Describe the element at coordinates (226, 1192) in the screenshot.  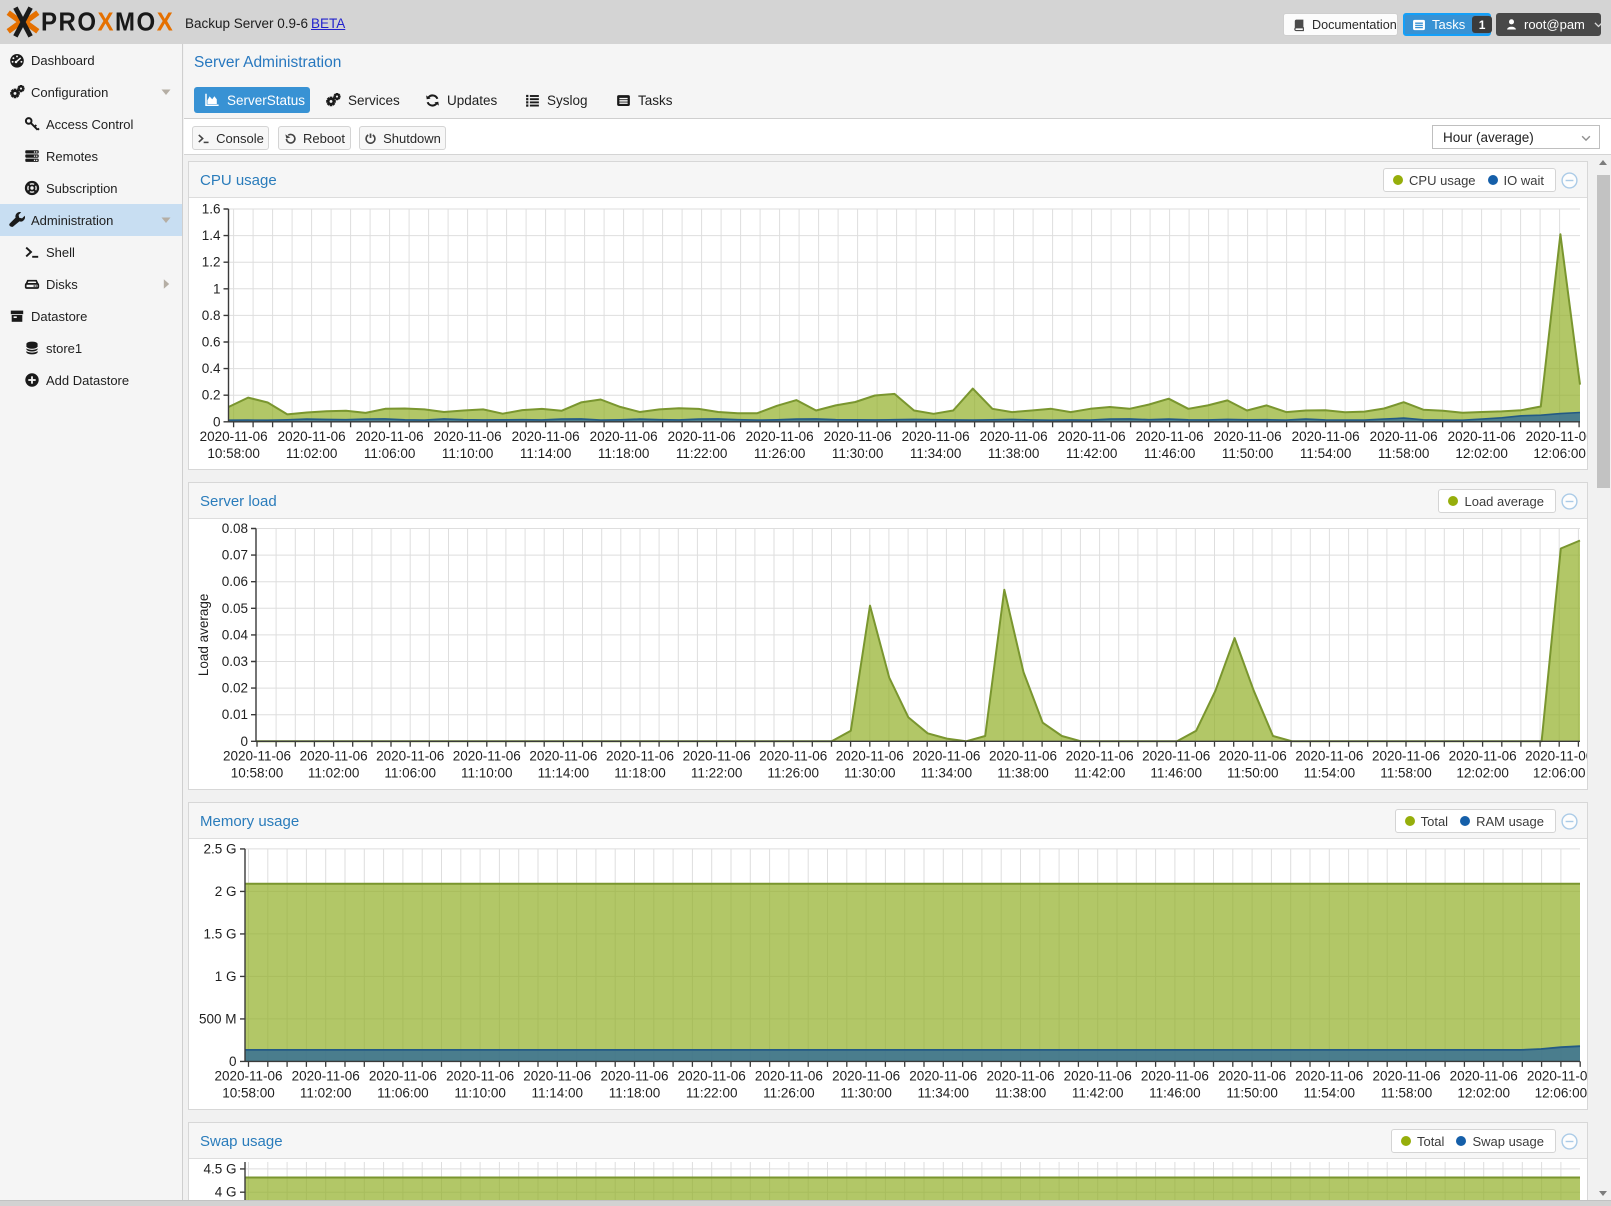
I see `svg-text: 4 G` at that location.